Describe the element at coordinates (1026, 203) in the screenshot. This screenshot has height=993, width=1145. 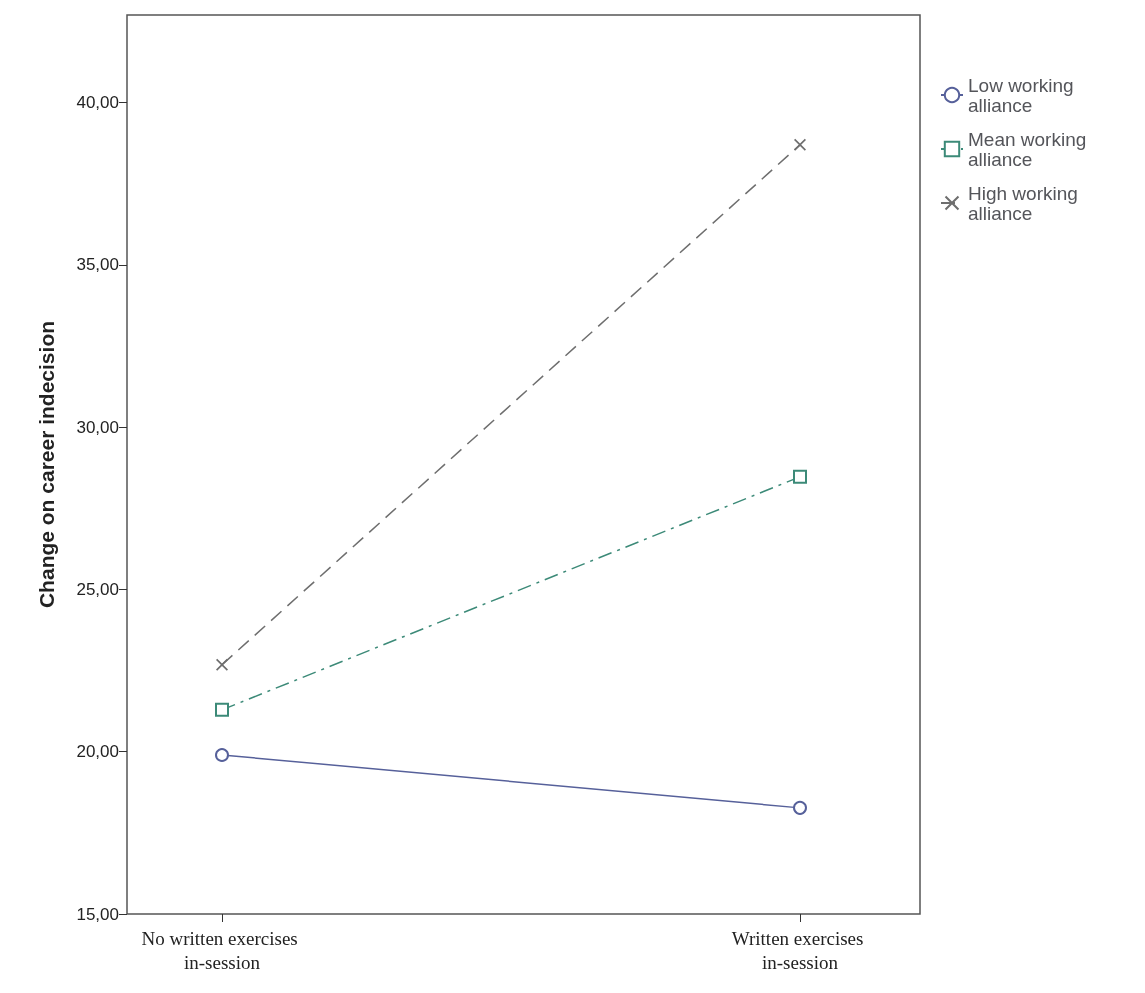
I see `legend-label: High working alliance` at that location.